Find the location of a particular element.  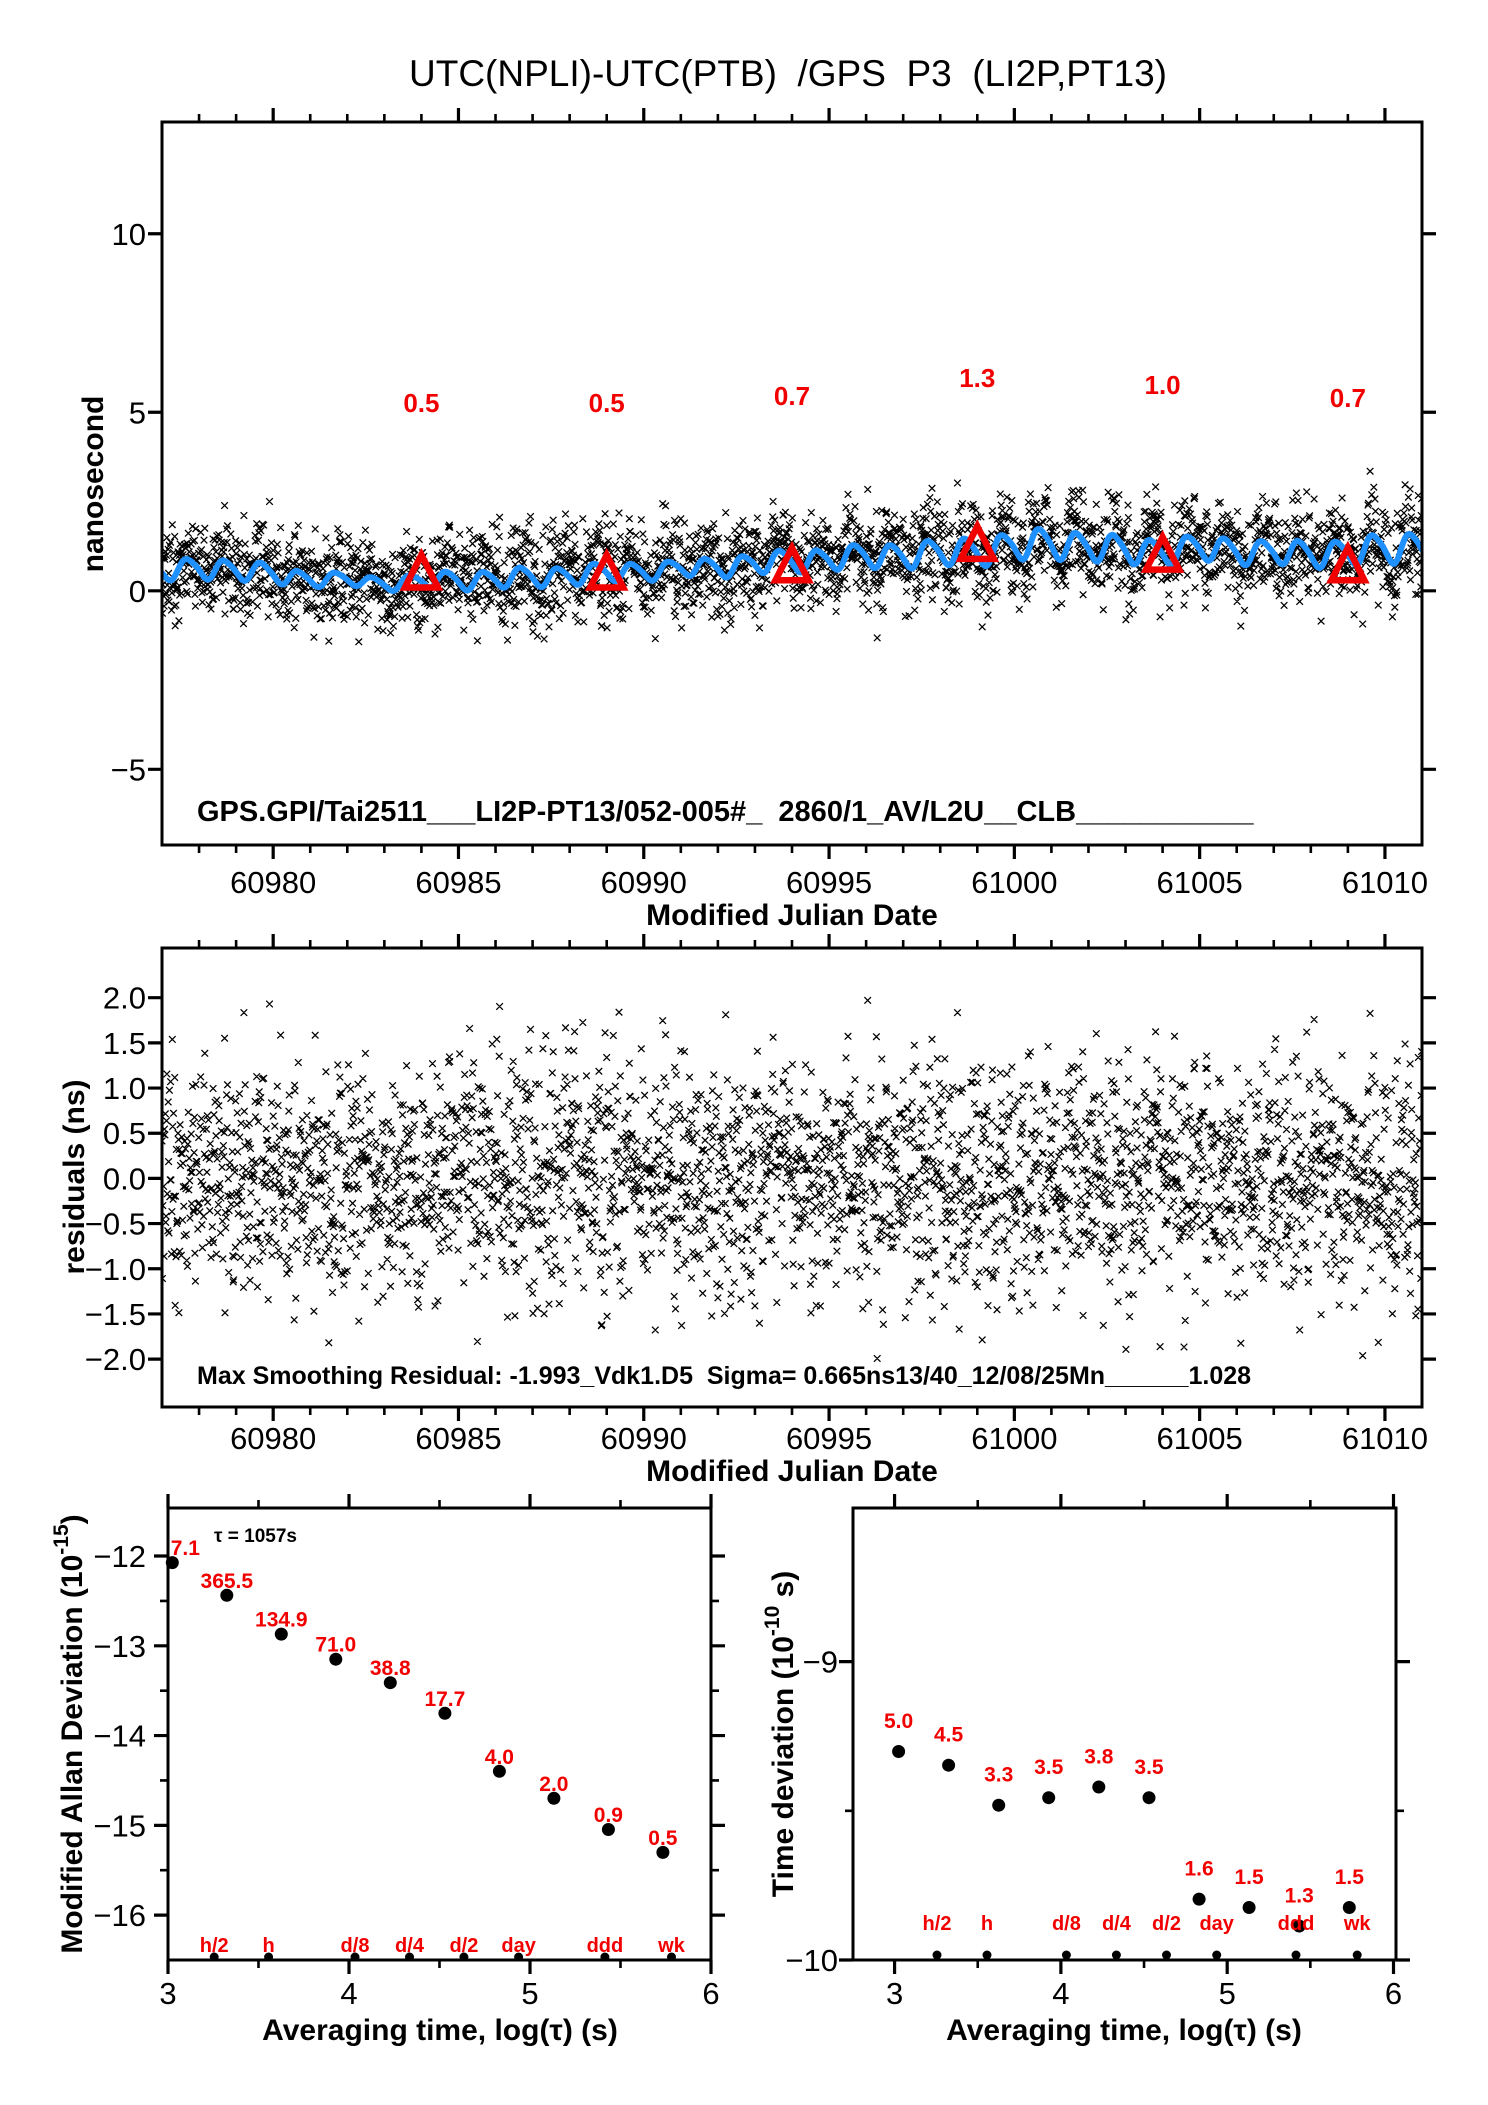

tau-marker-label: ddd is located at coordinates (1296, 1924).